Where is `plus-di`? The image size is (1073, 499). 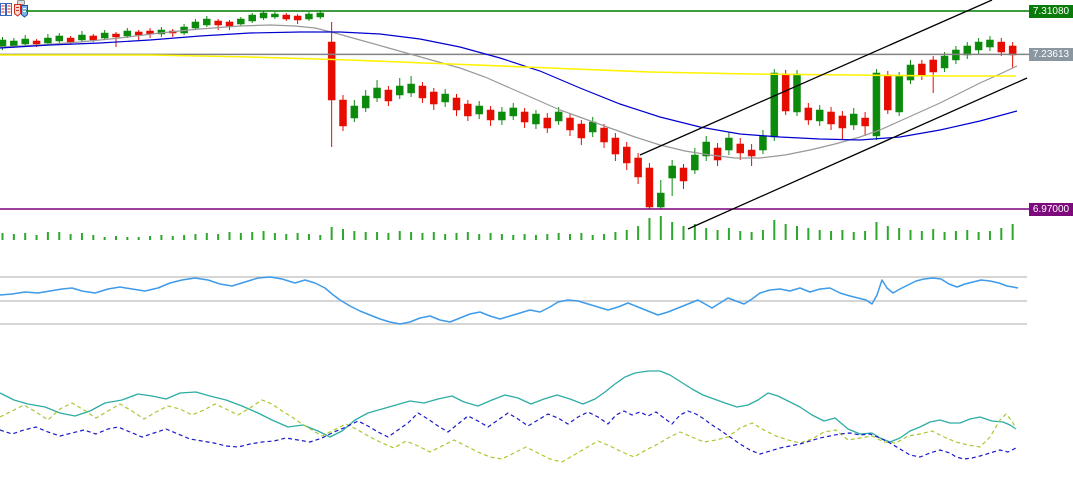
plus-di is located at coordinates (508, 431).